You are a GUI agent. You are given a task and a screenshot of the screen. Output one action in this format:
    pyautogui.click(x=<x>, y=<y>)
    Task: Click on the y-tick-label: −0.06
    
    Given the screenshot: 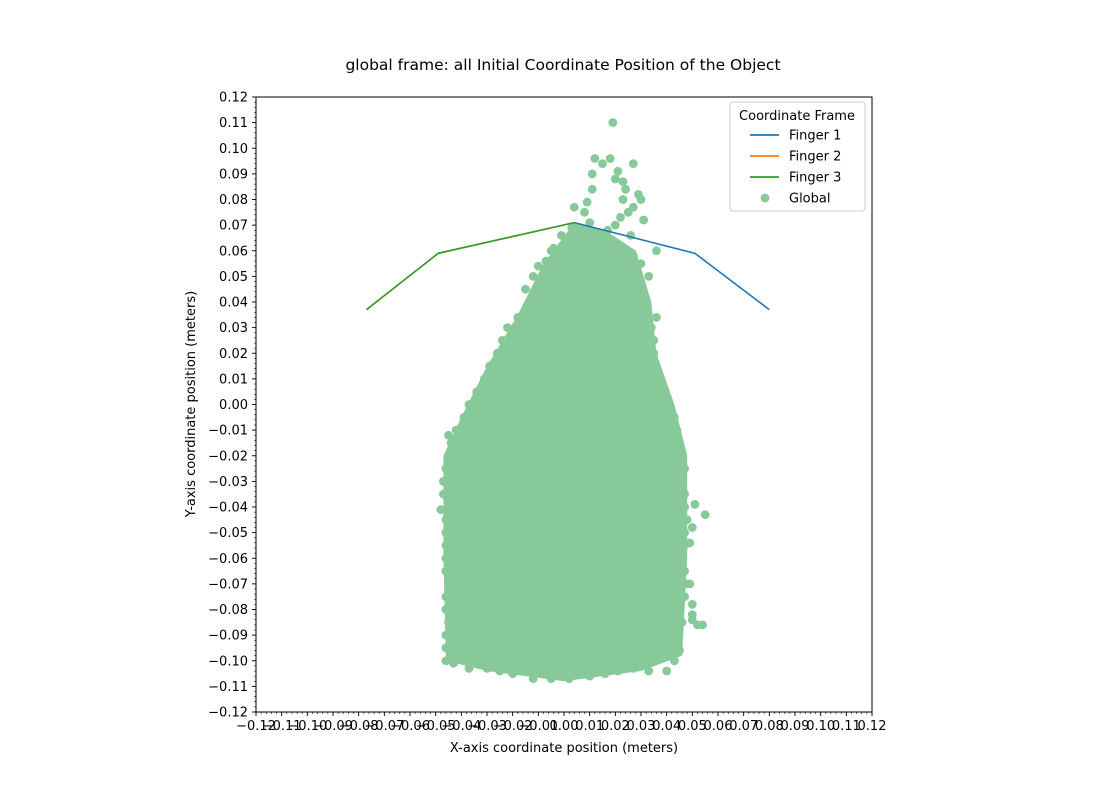 What is the action you would take?
    pyautogui.click(x=228, y=559)
    